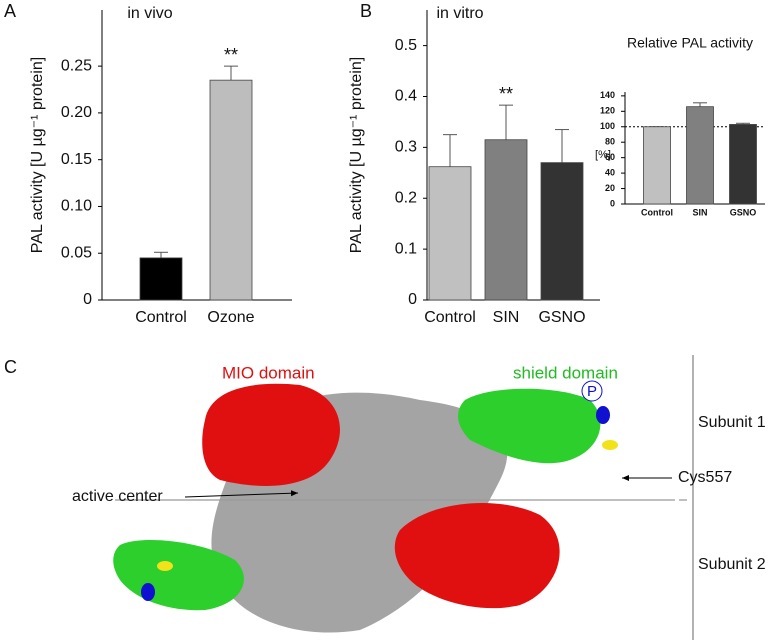  I want to click on y-tick-label: 100, so click(607, 126).